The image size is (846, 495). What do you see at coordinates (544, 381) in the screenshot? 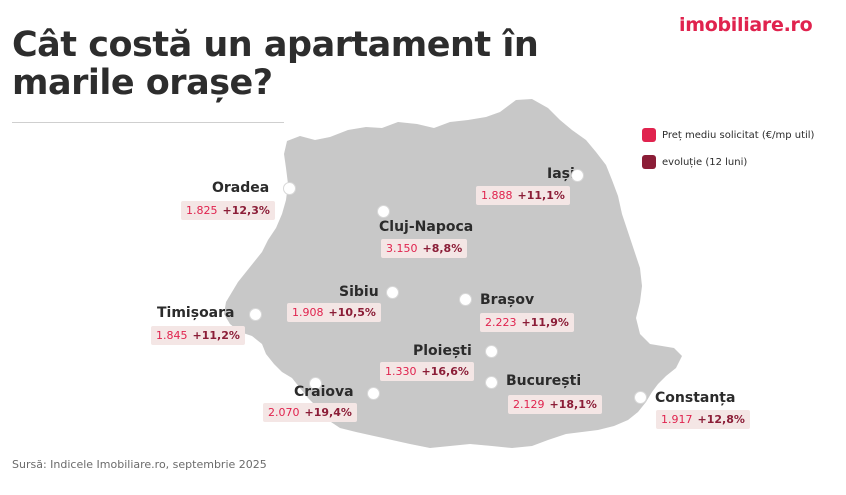
I see `city-label-bucuresti: București` at bounding box center [544, 381].